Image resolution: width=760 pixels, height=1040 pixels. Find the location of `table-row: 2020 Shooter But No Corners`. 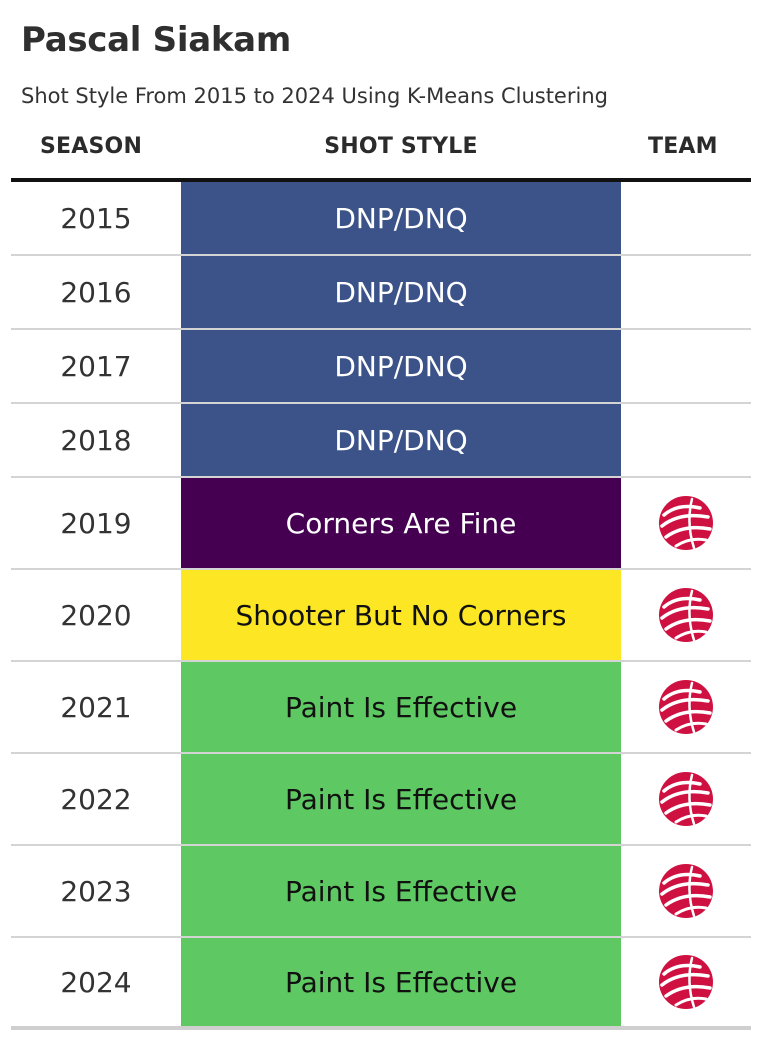

table-row: 2020 Shooter But No Corners is located at coordinates (381, 616).